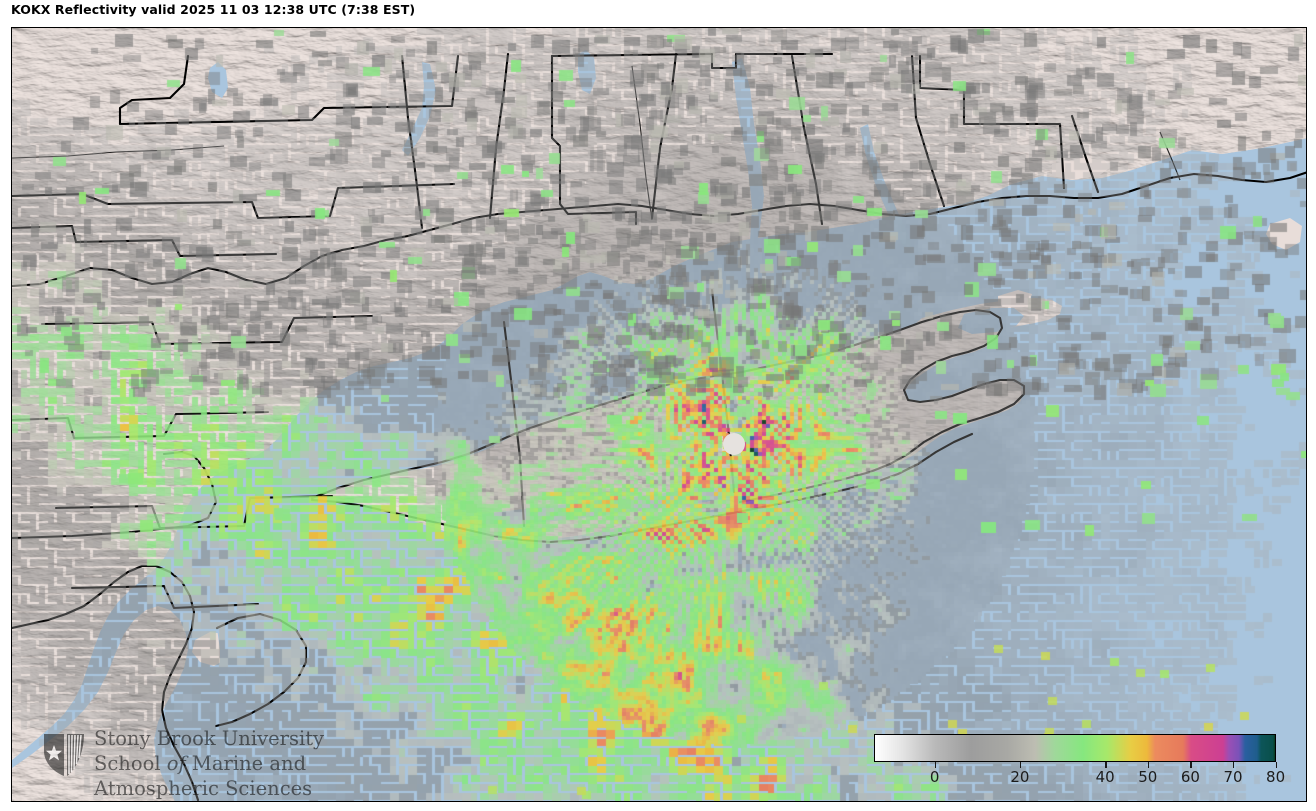 Image resolution: width=1316 pixels, height=811 pixels. What do you see at coordinates (1148, 777) in the screenshot?
I see `colorbar-tick-label: 50` at bounding box center [1148, 777].